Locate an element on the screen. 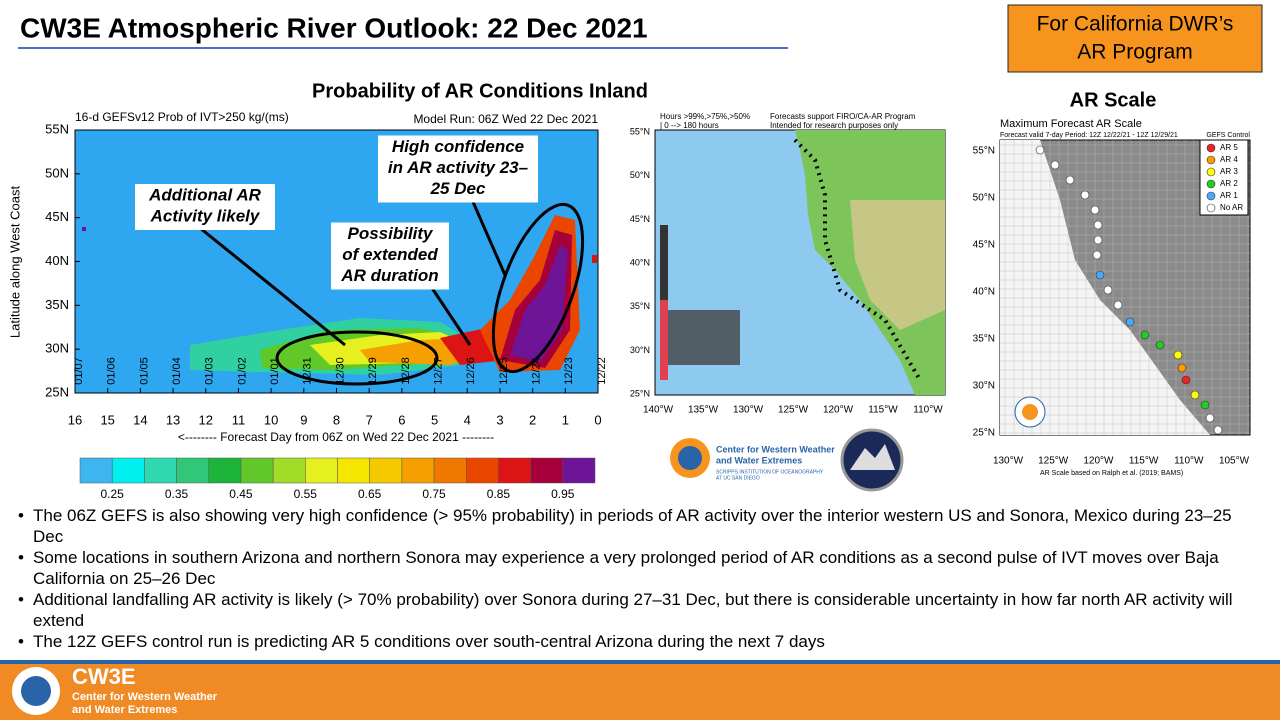 The image size is (1280, 720). map-lon-label: 135°W is located at coordinates (703, 410).